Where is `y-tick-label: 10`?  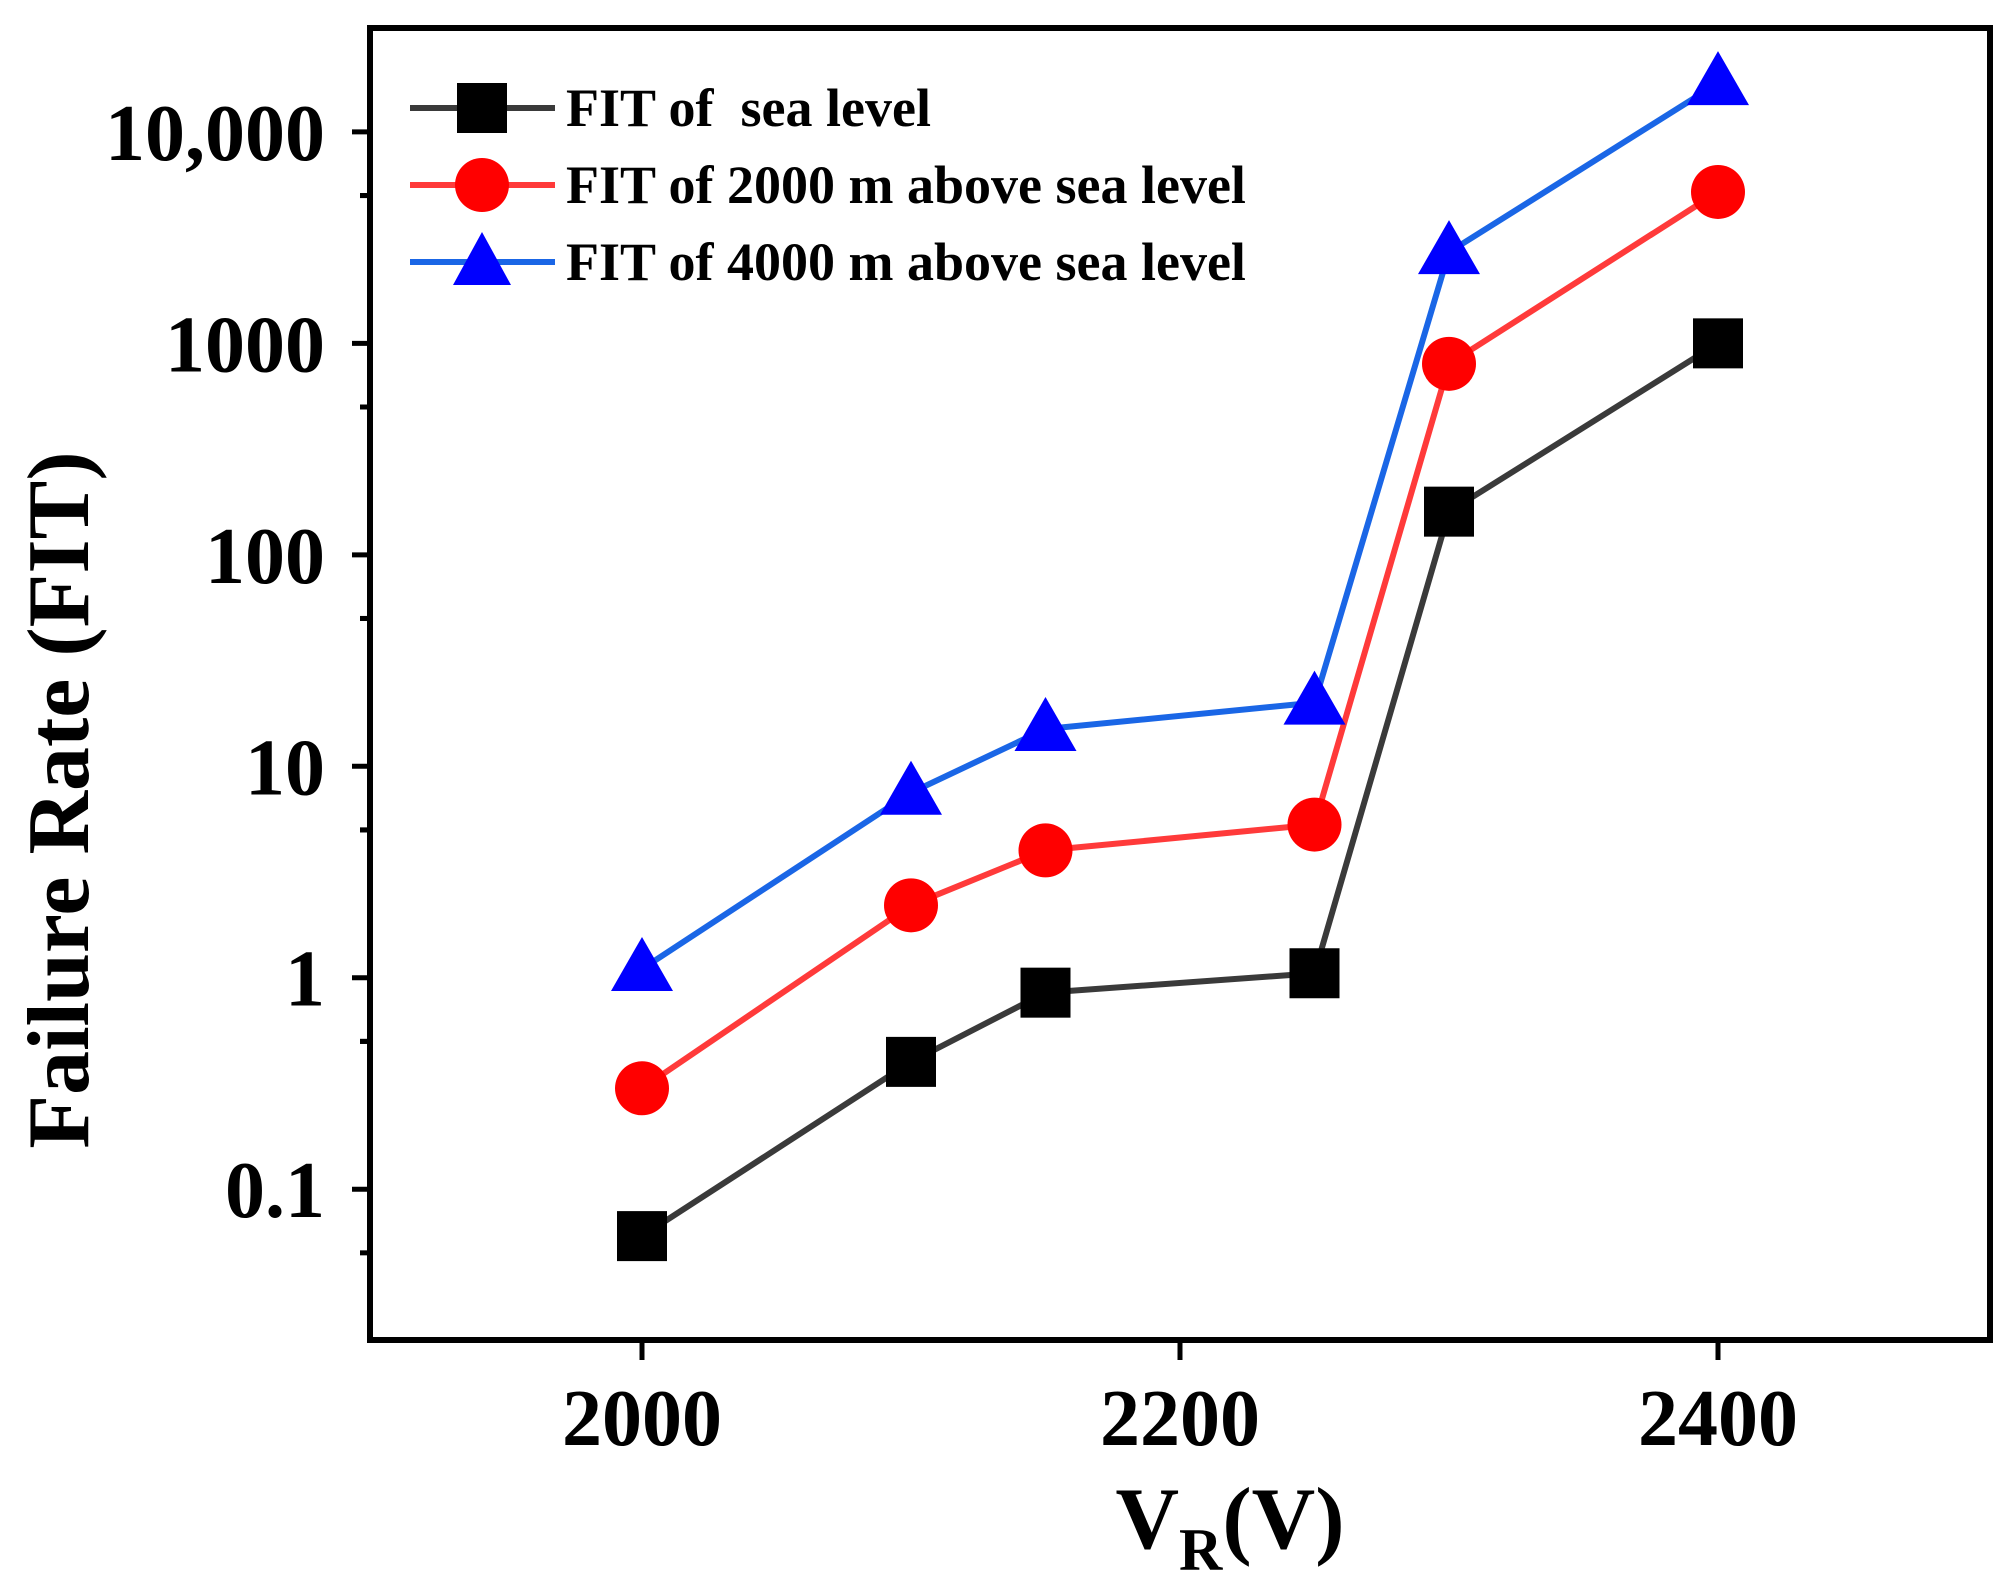 y-tick-label: 10 is located at coordinates (285, 768).